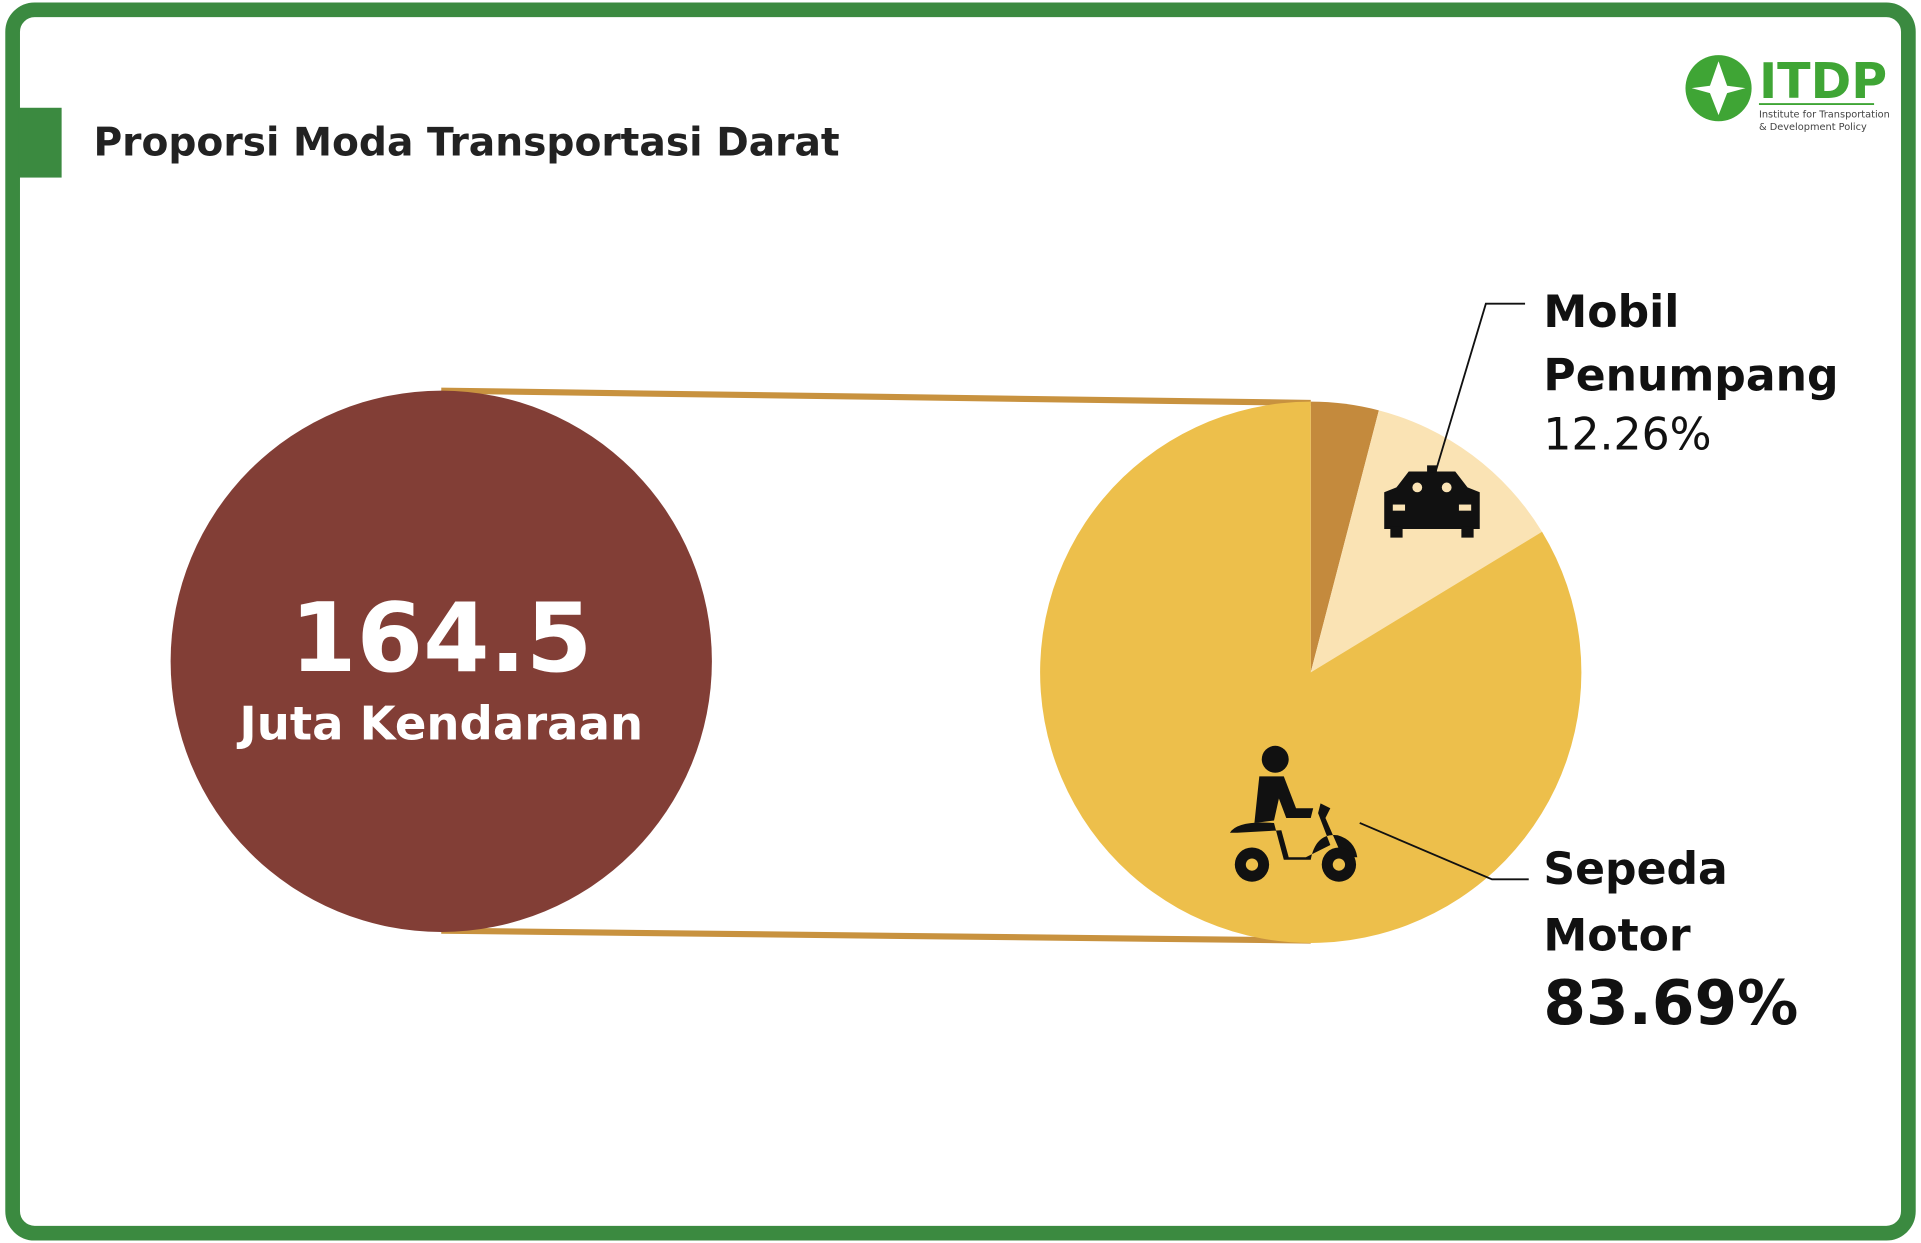  What do you see at coordinates (1813, 127) in the screenshot?
I see `logo-tagline: & Development Policy` at bounding box center [1813, 127].